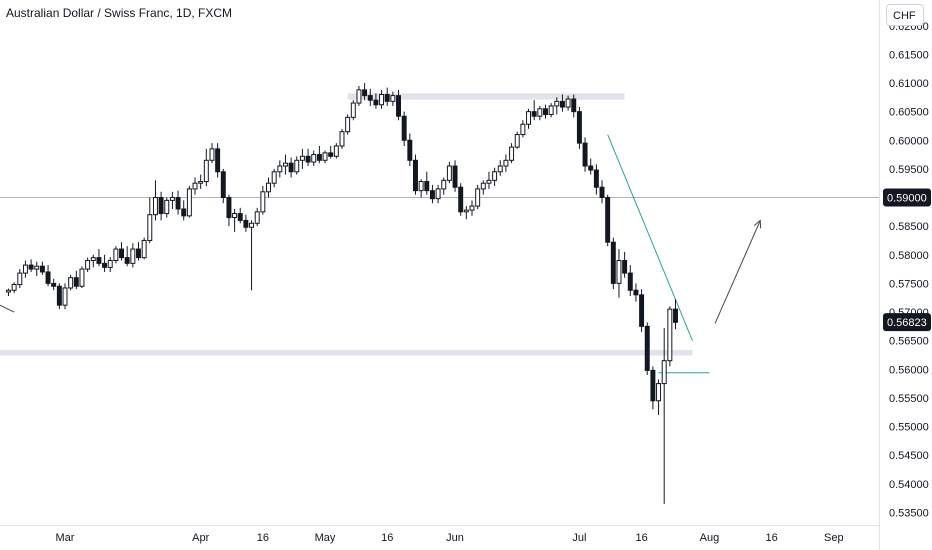 The width and height of the screenshot is (932, 550). Describe the element at coordinates (907, 197) in the screenshot. I see `price-label-hline` at that location.